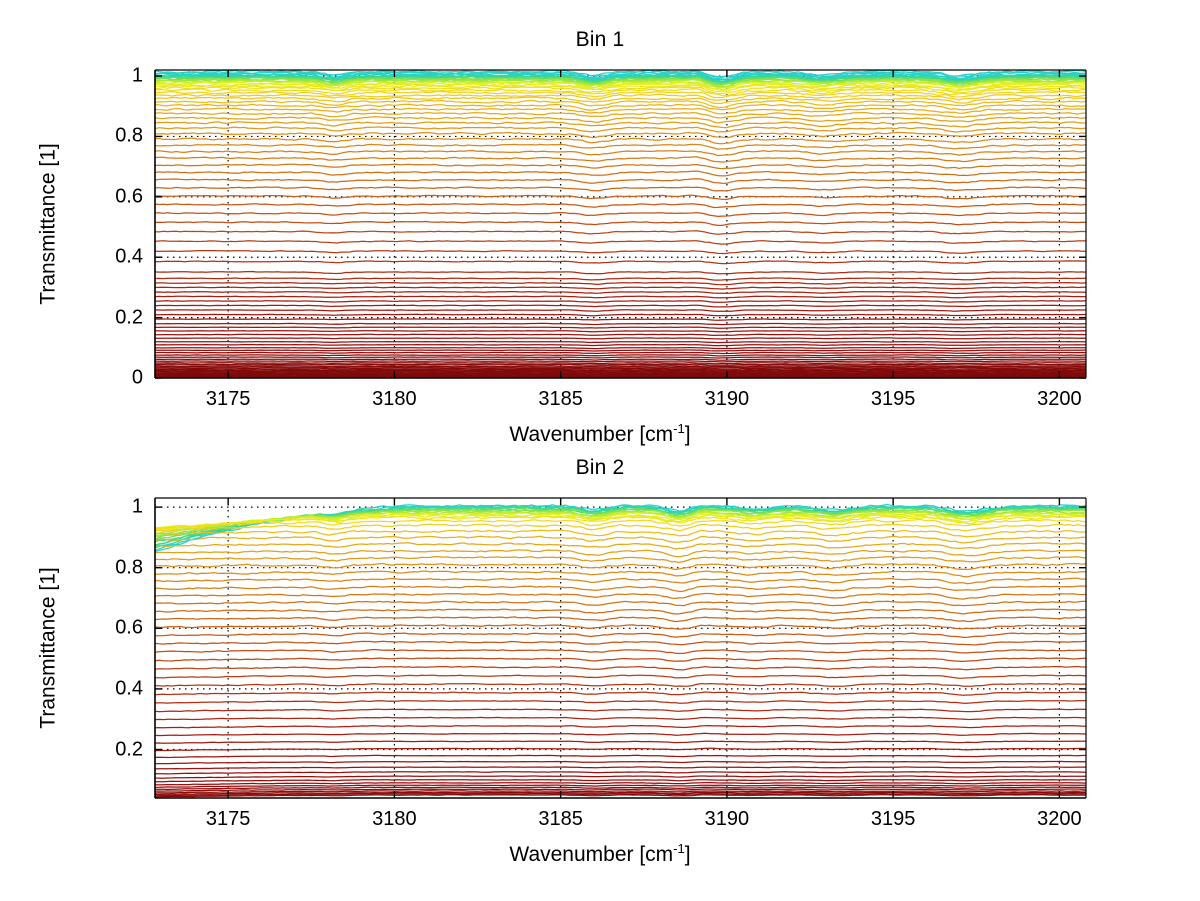 Image resolution: width=1200 pixels, height=901 pixels. What do you see at coordinates (1059, 399) in the screenshot?
I see `xtick-label: 3200` at bounding box center [1059, 399].